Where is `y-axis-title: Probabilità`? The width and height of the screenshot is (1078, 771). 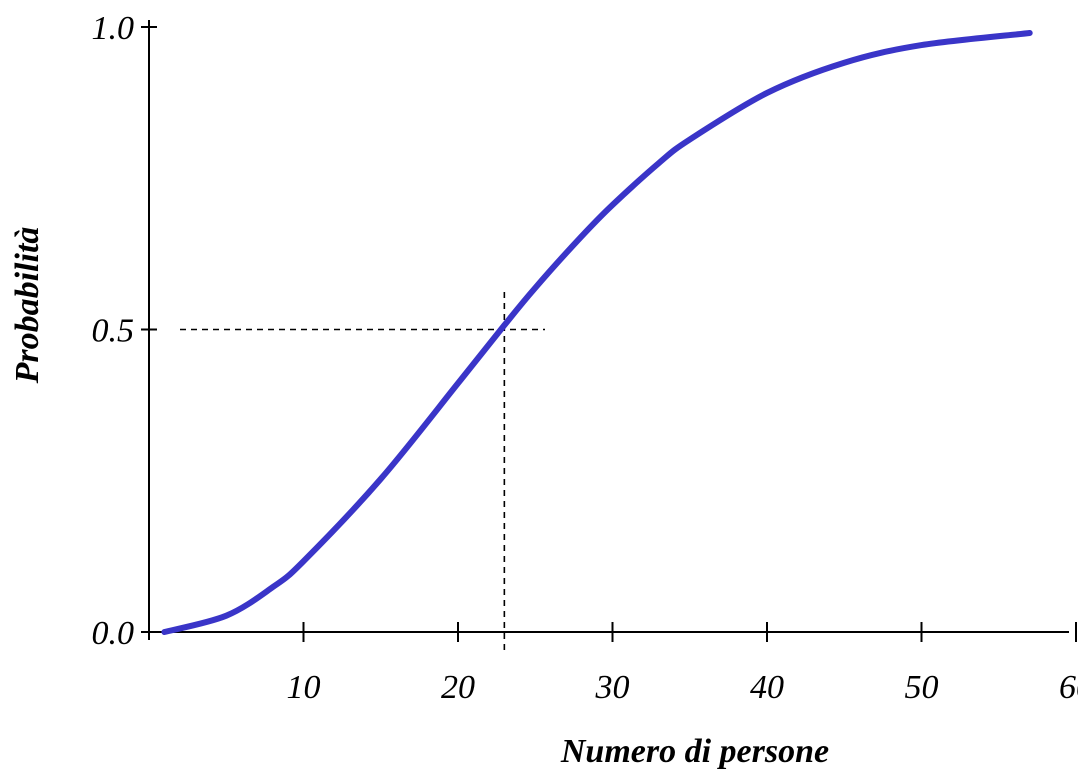
y-axis-title: Probabilità is located at coordinates (27, 306).